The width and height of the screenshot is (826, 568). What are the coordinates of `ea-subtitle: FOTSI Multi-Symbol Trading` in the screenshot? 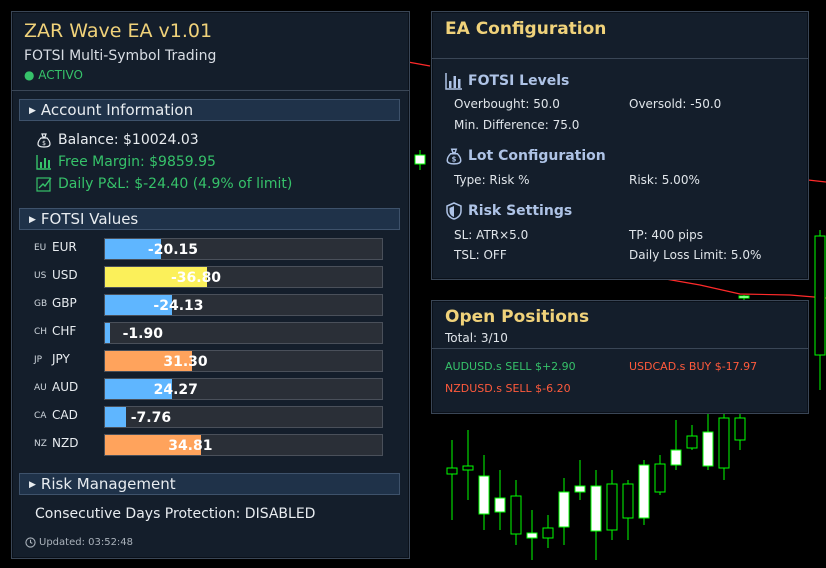 It's located at (120, 56).